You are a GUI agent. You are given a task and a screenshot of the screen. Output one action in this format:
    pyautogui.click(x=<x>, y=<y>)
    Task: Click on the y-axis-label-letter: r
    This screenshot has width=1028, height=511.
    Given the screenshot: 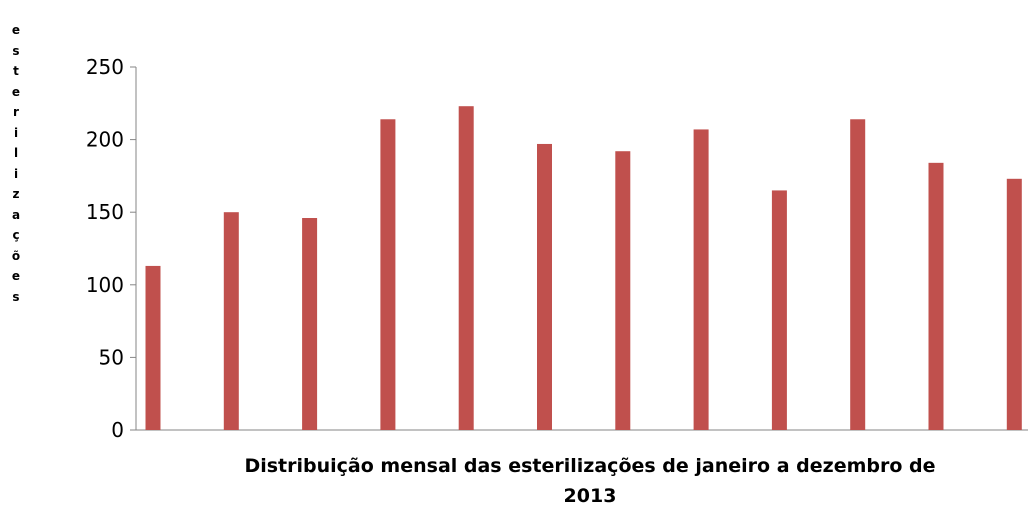 What is the action you would take?
    pyautogui.click(x=16, y=112)
    